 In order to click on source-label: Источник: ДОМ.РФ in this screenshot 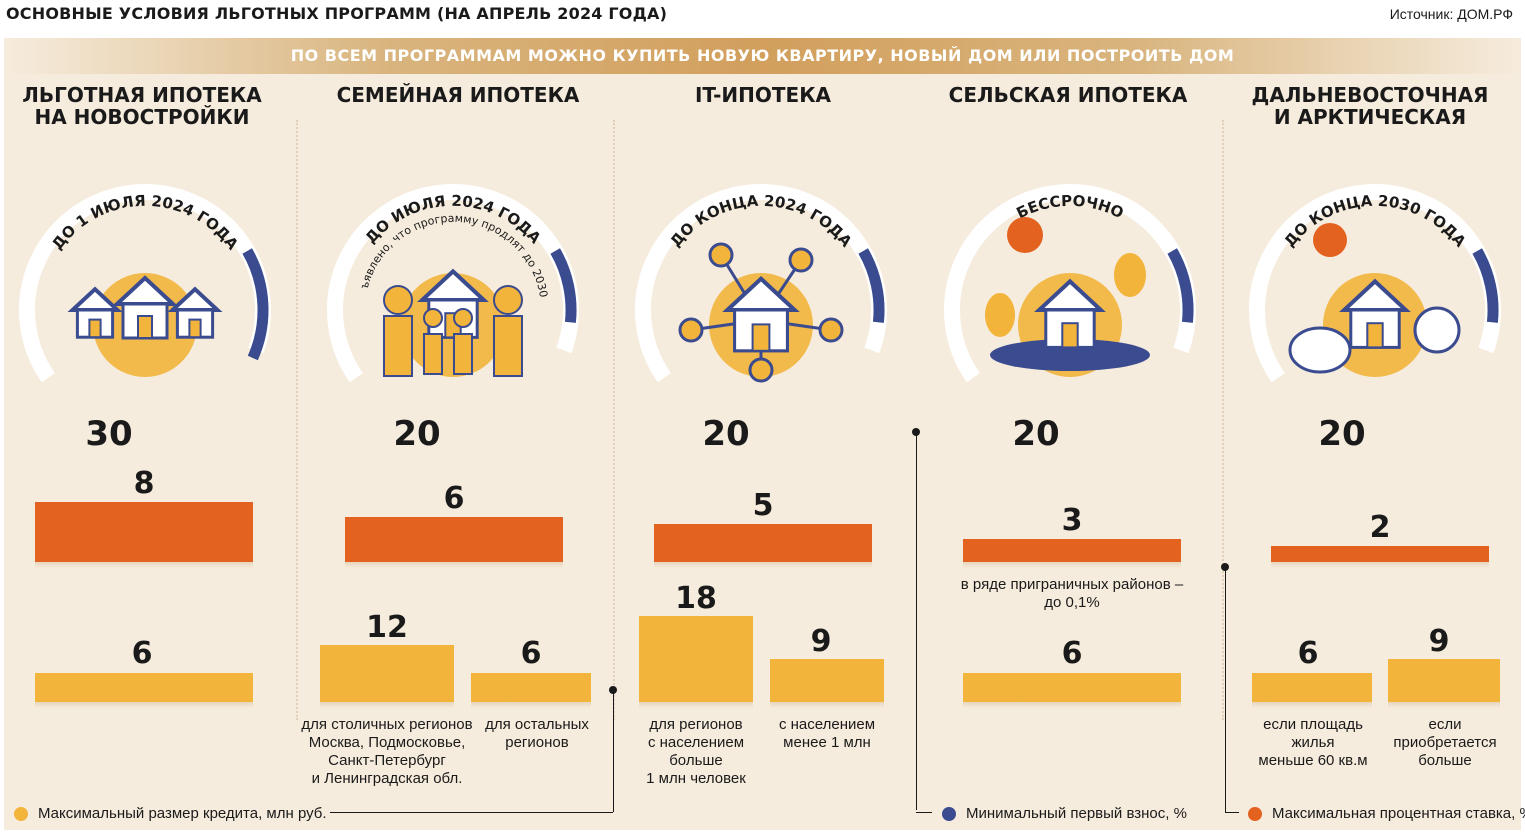, I will do `click(1451, 14)`.